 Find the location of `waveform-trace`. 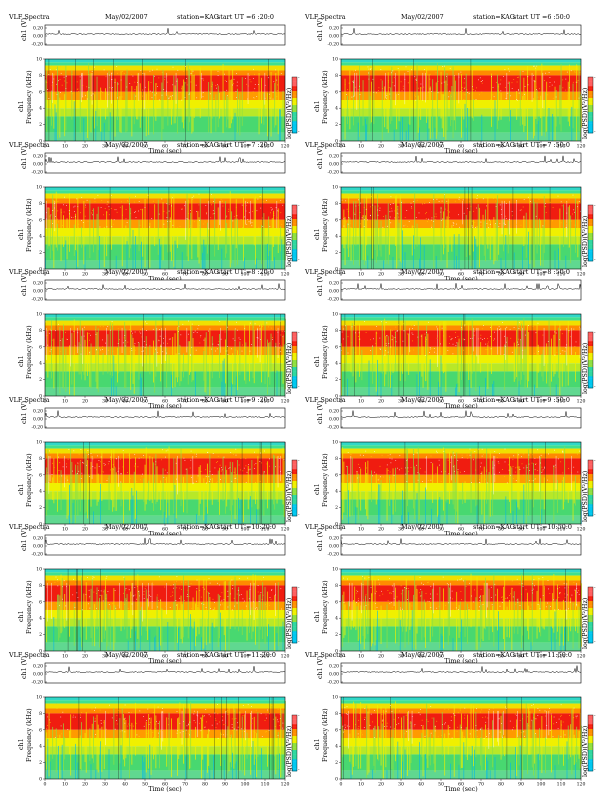

waveform-trace is located at coordinates (461, 542).